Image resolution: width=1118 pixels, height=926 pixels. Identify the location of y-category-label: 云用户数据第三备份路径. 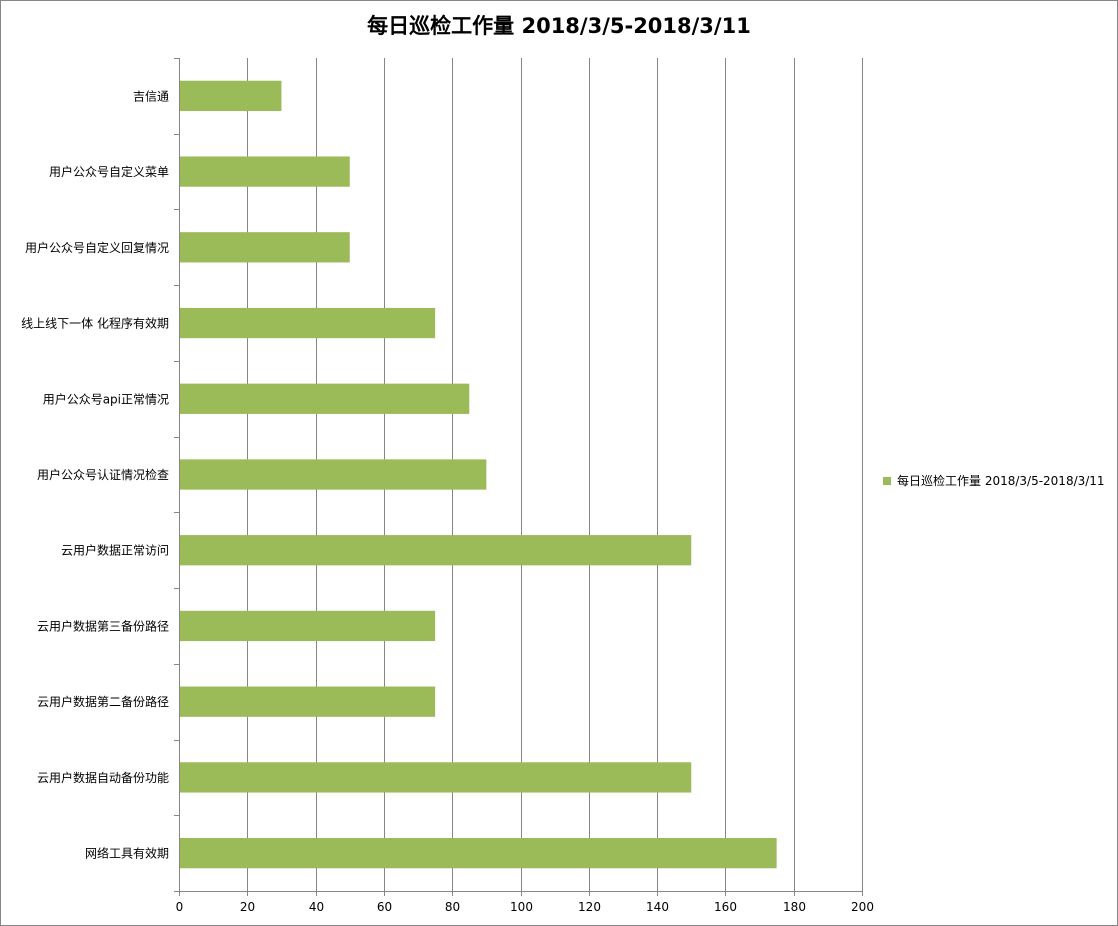
(103, 625).